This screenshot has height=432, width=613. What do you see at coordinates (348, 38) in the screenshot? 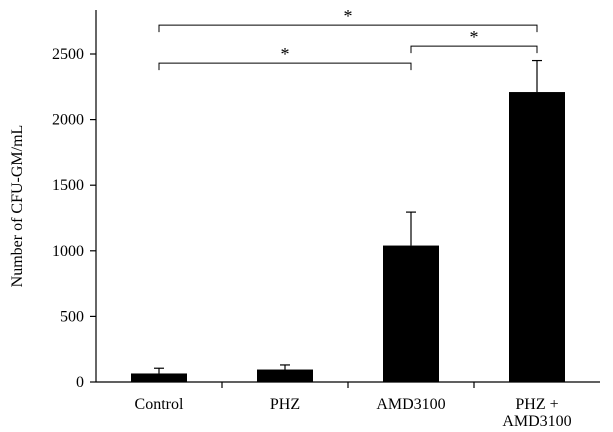
I see `significance-brackets: * * *` at bounding box center [348, 38].